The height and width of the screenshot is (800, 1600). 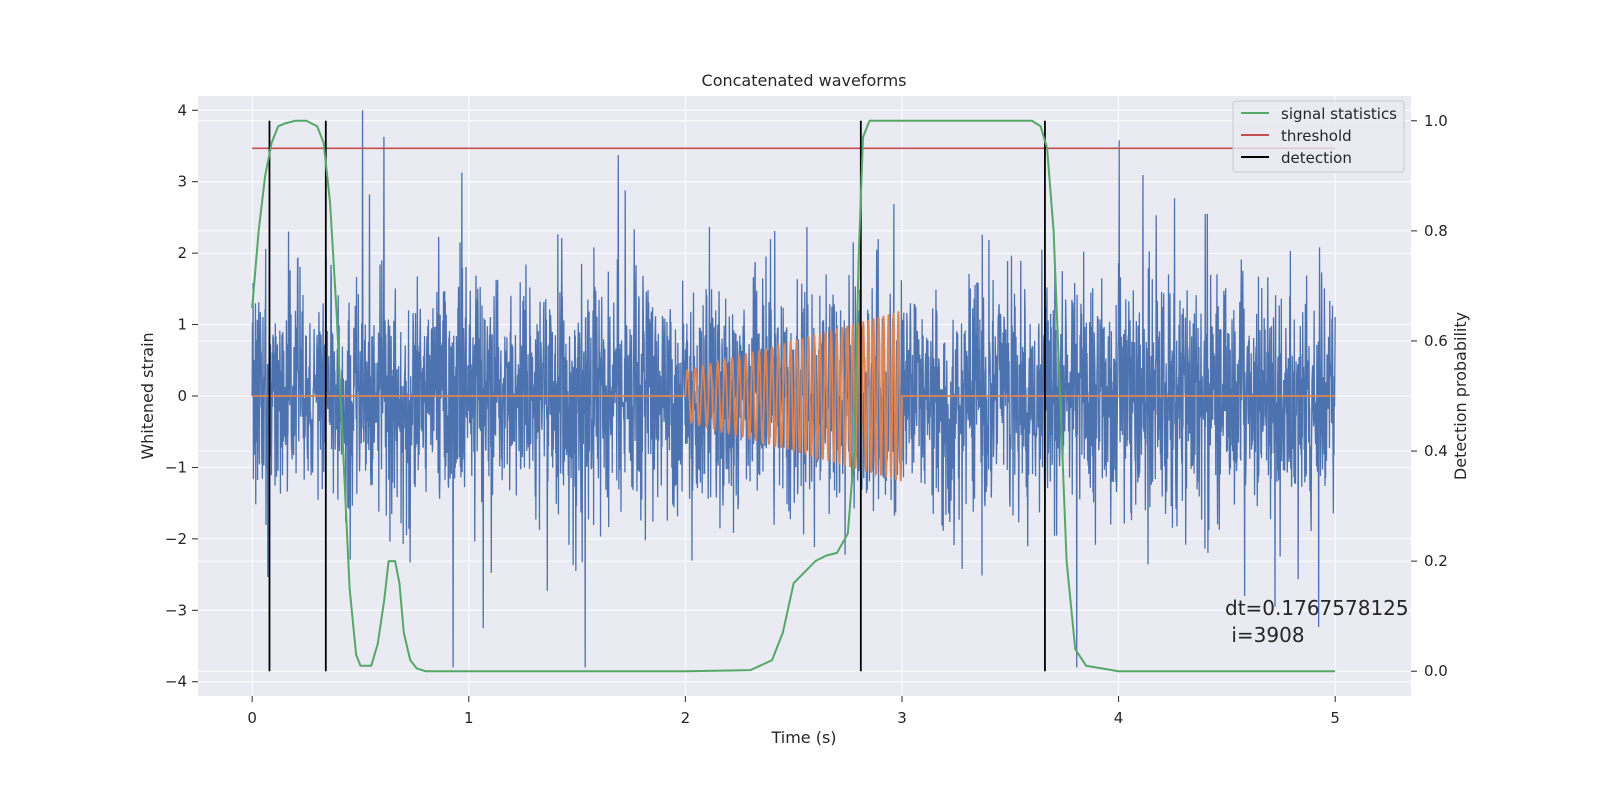 I want to click on y-tick-label: 3, so click(x=182, y=182).